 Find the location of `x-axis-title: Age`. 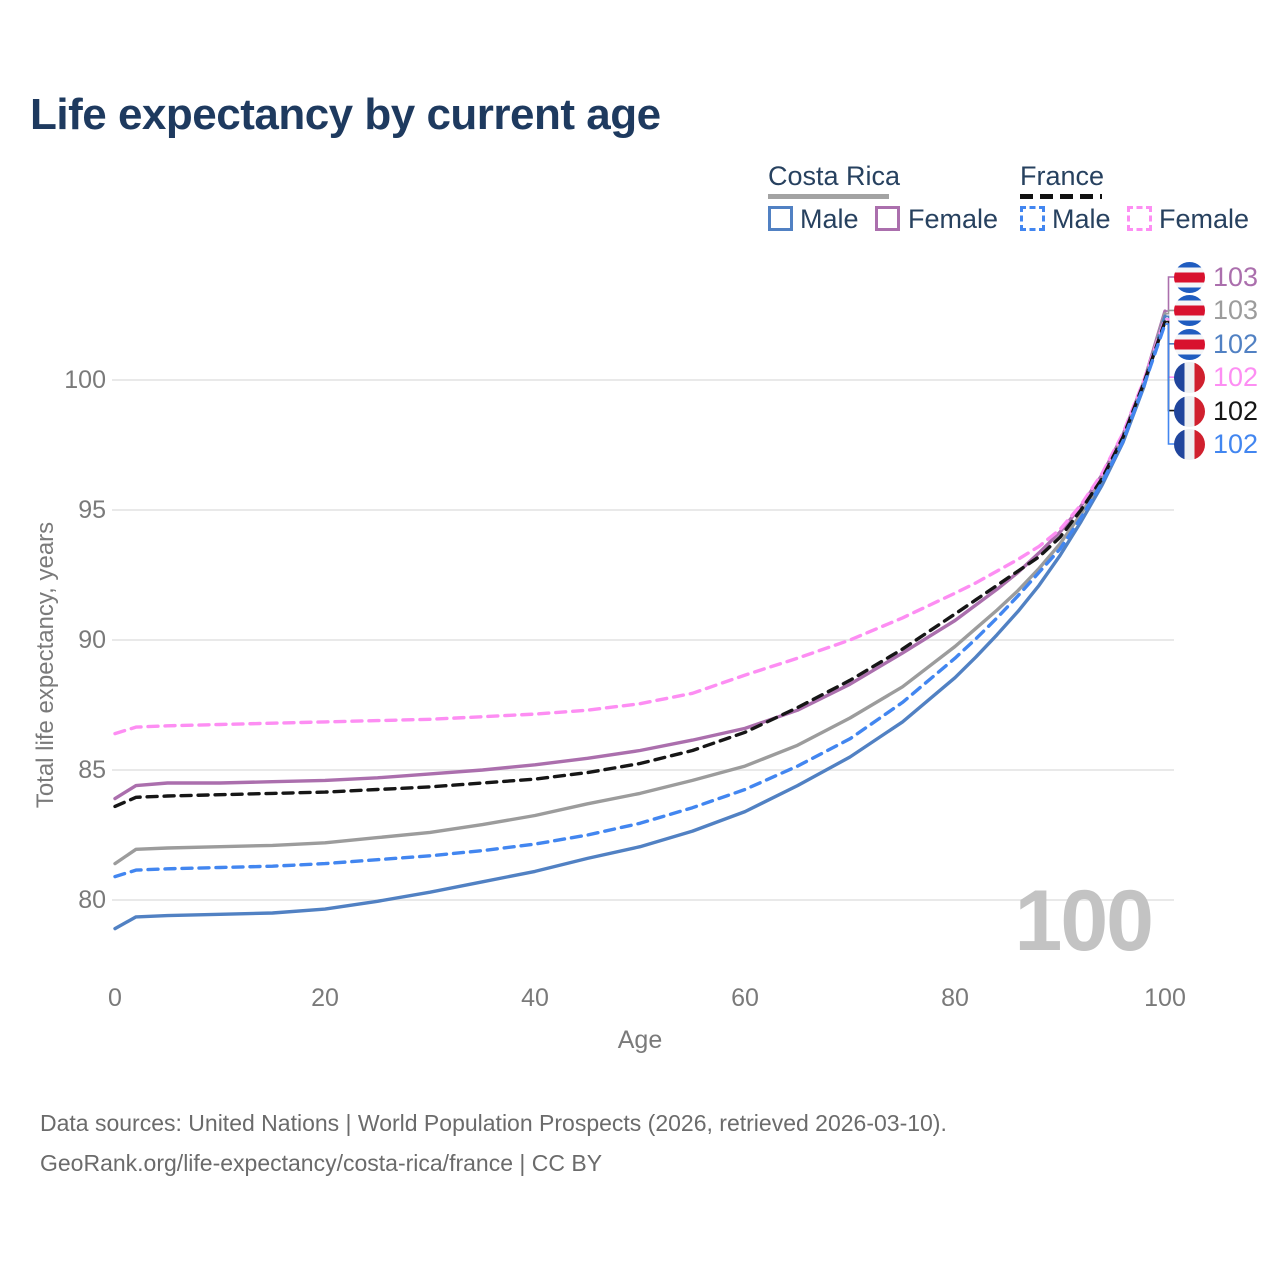

x-axis-title: Age is located at coordinates (640, 1040).